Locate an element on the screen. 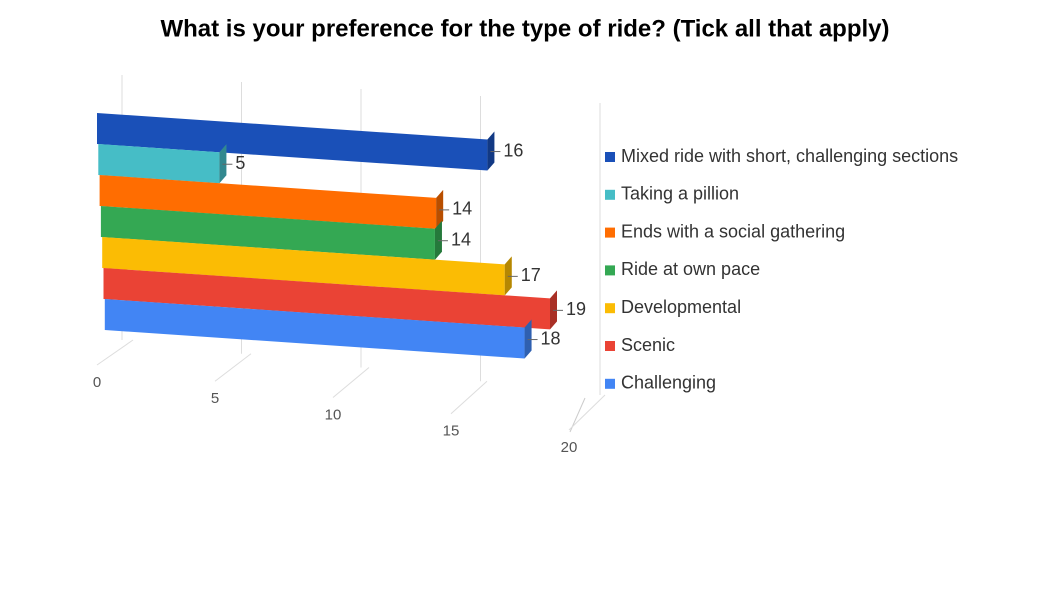 The height and width of the screenshot is (590, 1050). x-tick-label: 0 is located at coordinates (97, 382).